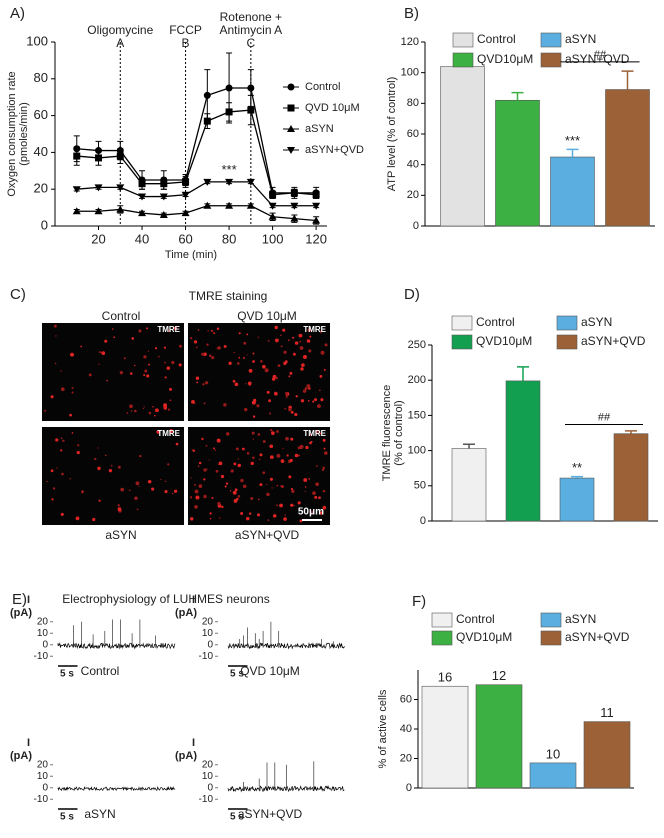  Describe the element at coordinates (120, 30) in the screenshot. I see `event-label: Oligomycine` at that location.